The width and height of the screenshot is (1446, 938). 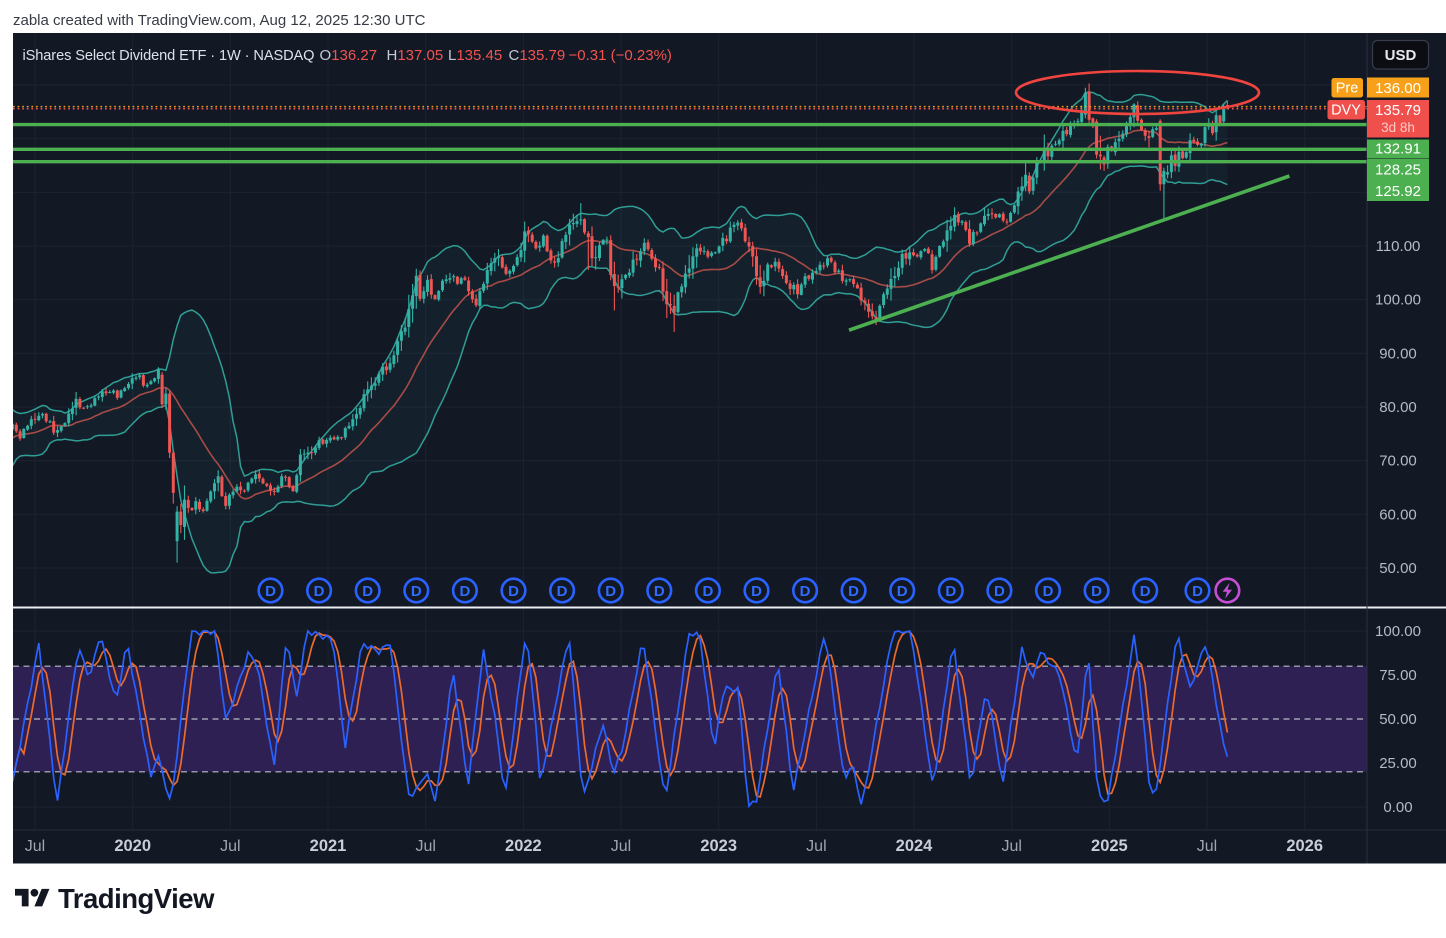 What do you see at coordinates (1397, 807) in the screenshot?
I see `svg-text: 0.00` at bounding box center [1397, 807].